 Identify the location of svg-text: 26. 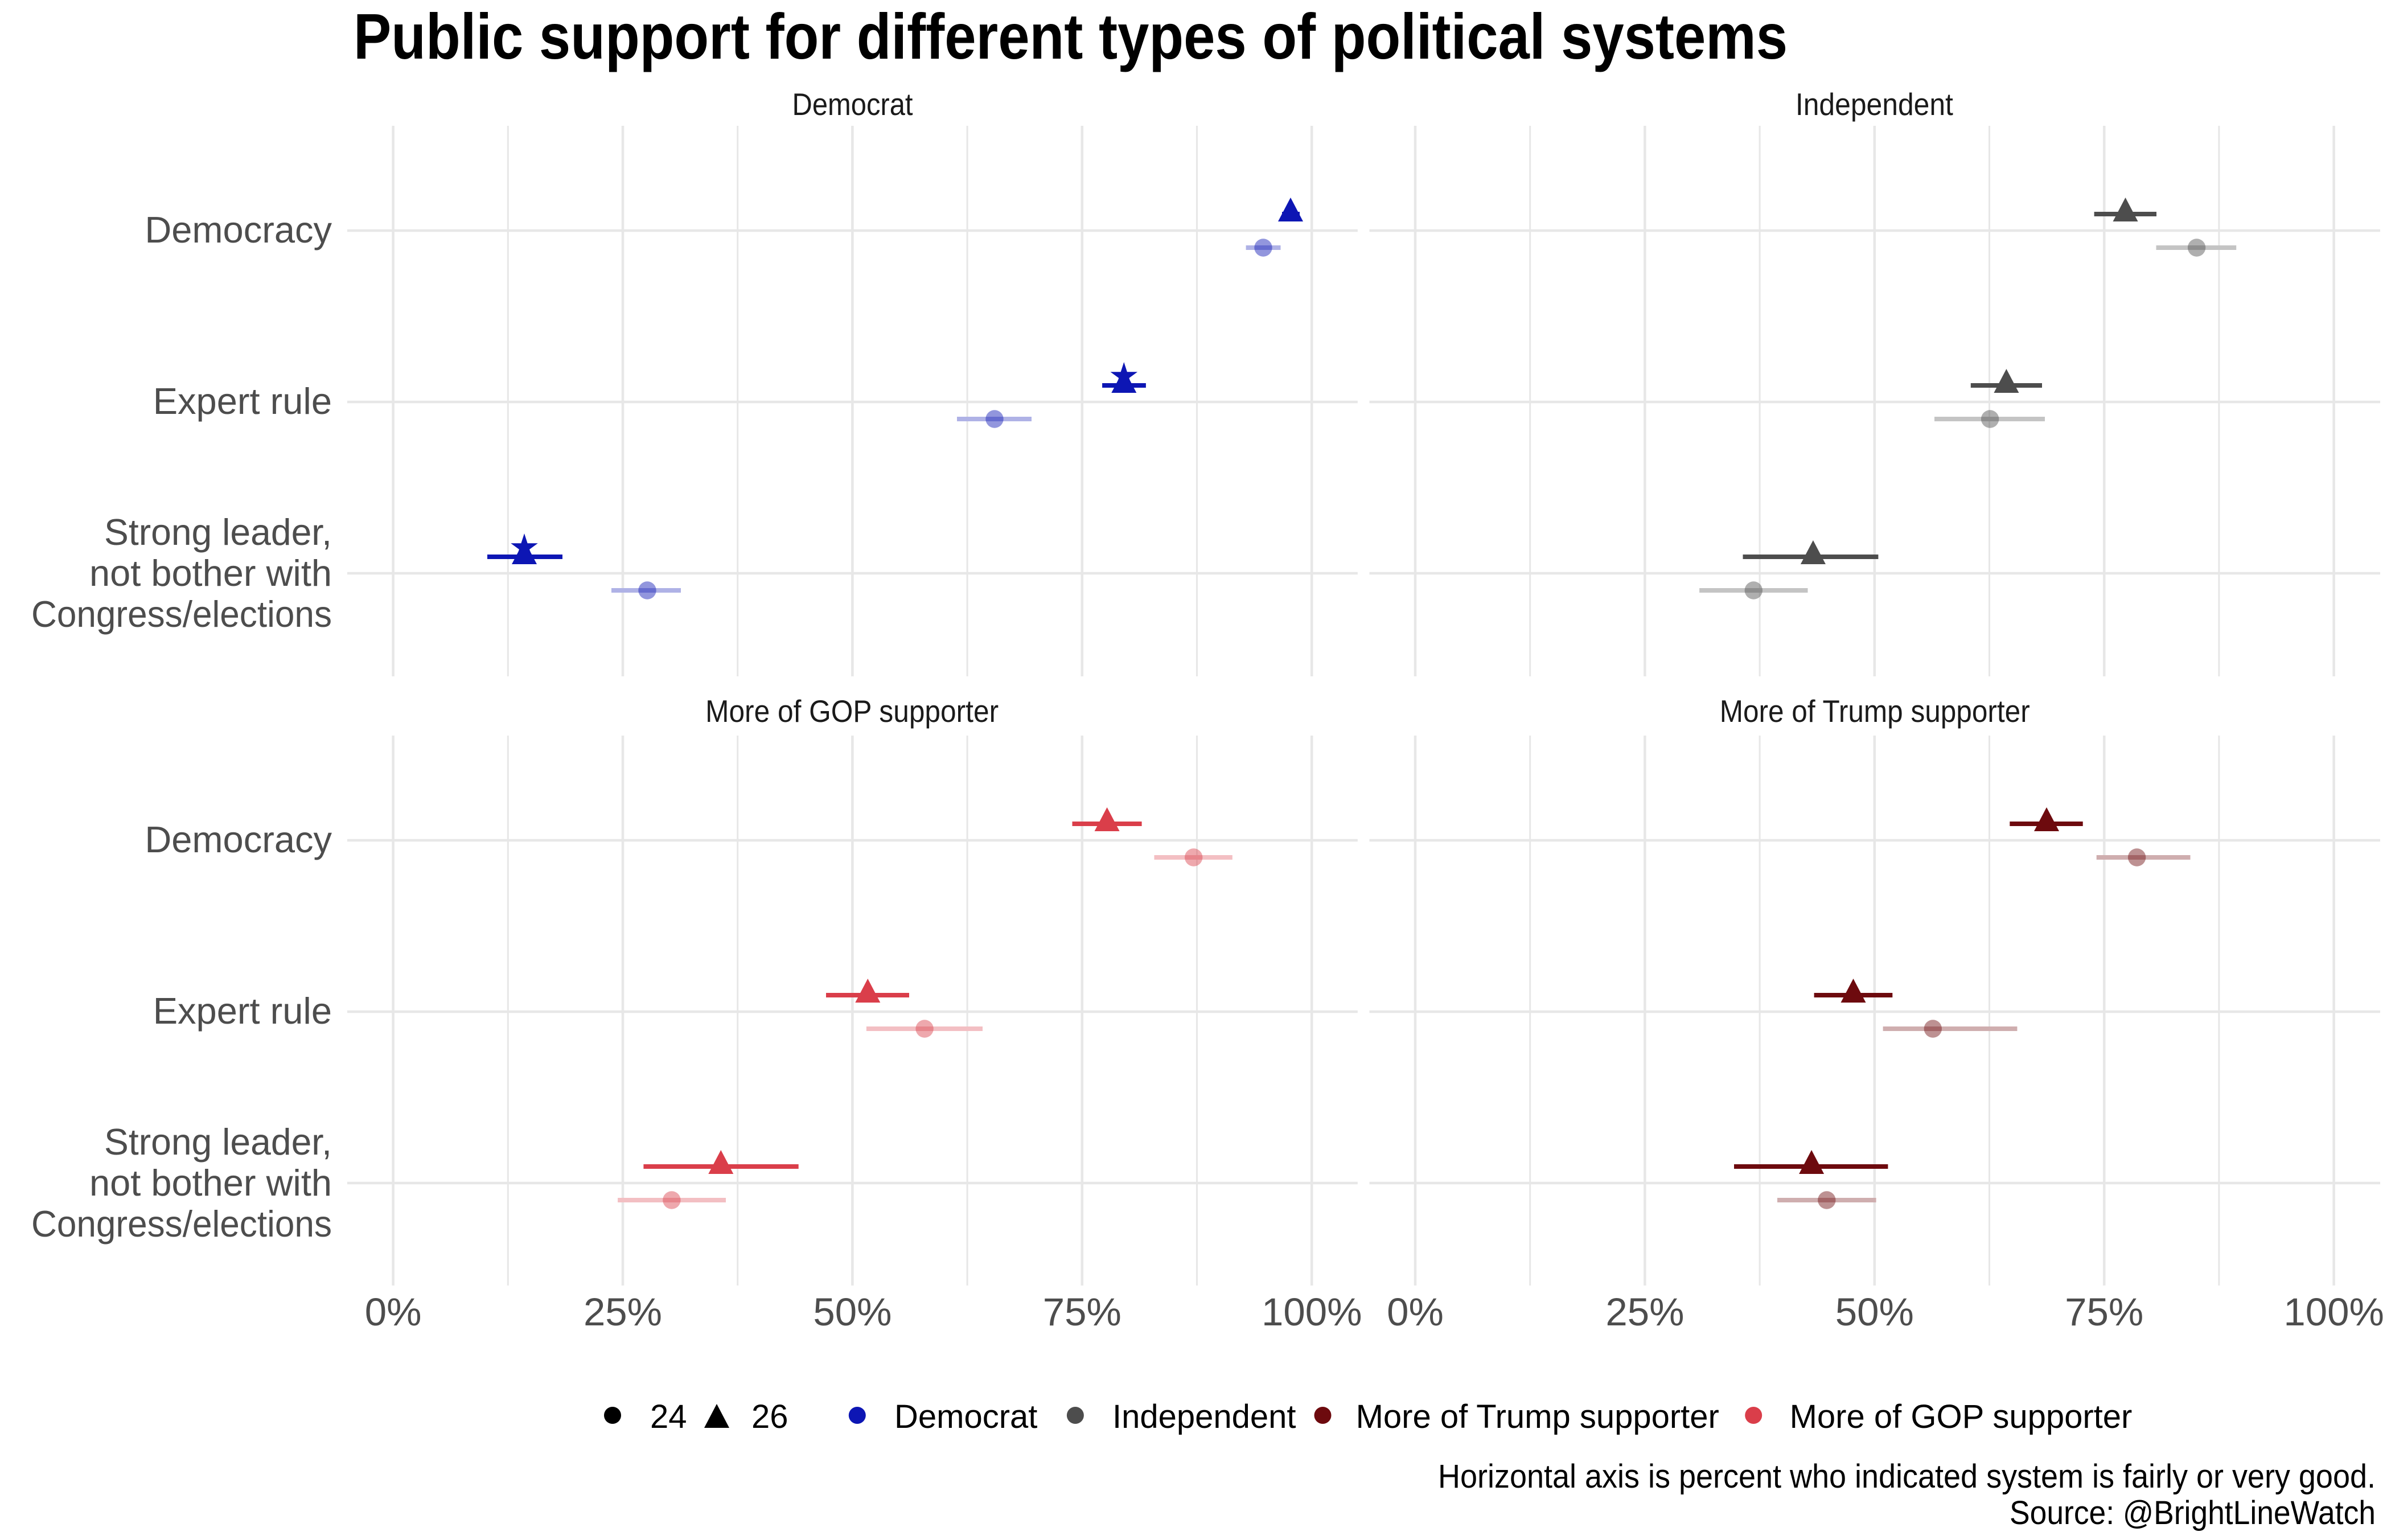
(769, 1416).